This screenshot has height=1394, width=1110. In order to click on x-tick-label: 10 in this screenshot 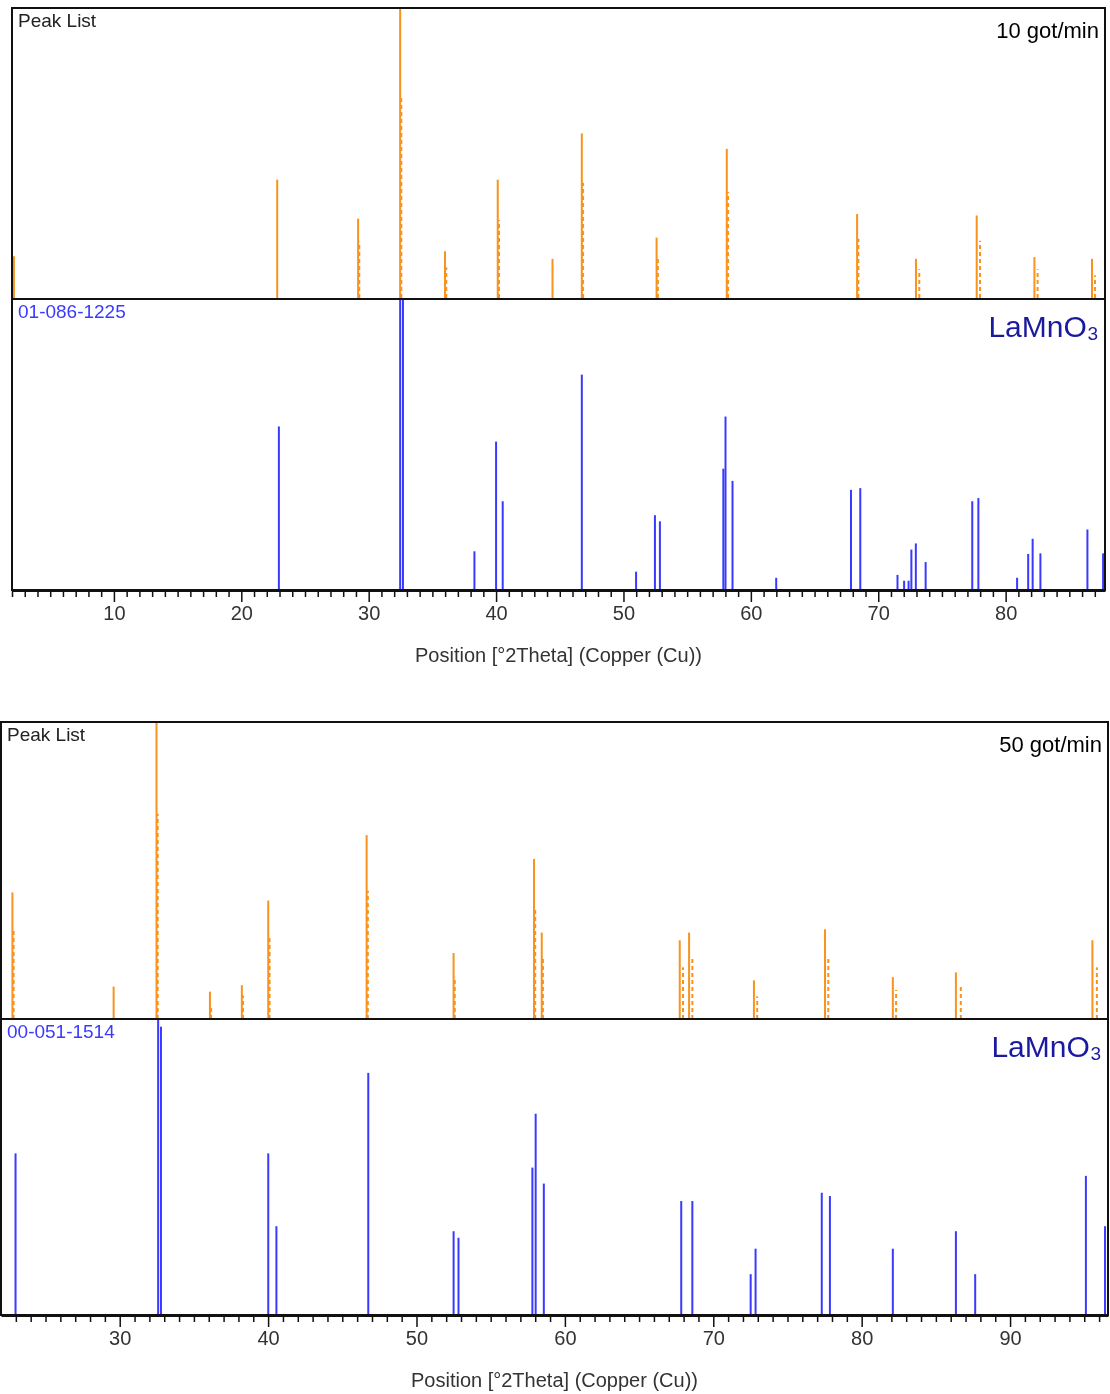, I will do `click(114, 613)`.